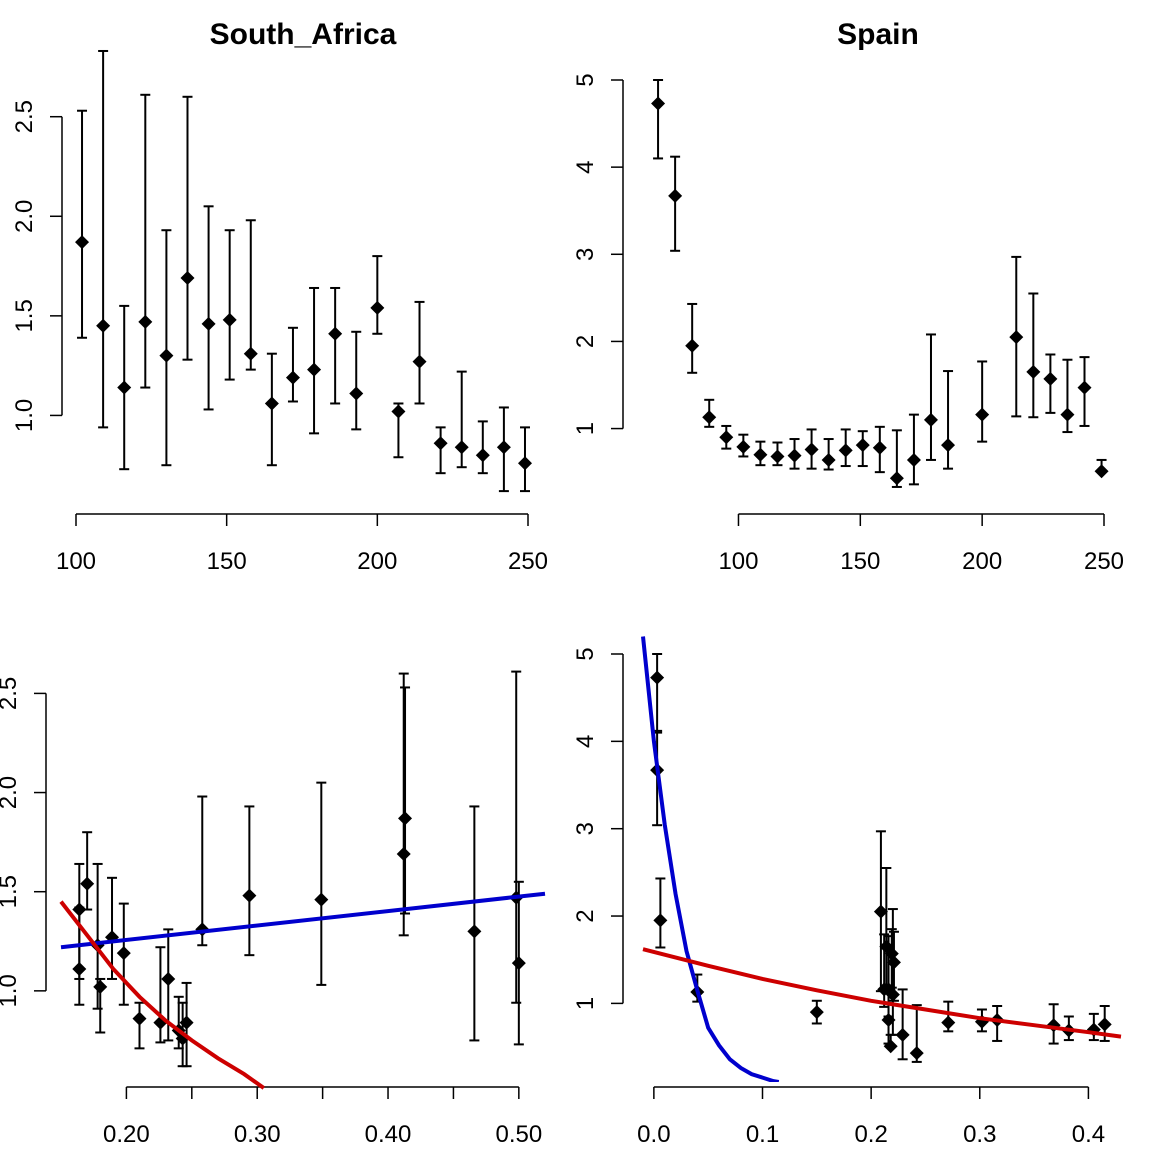  I want to click on x-axis: 0.20 0.30 0.40 0.50, so click(322, 1117).